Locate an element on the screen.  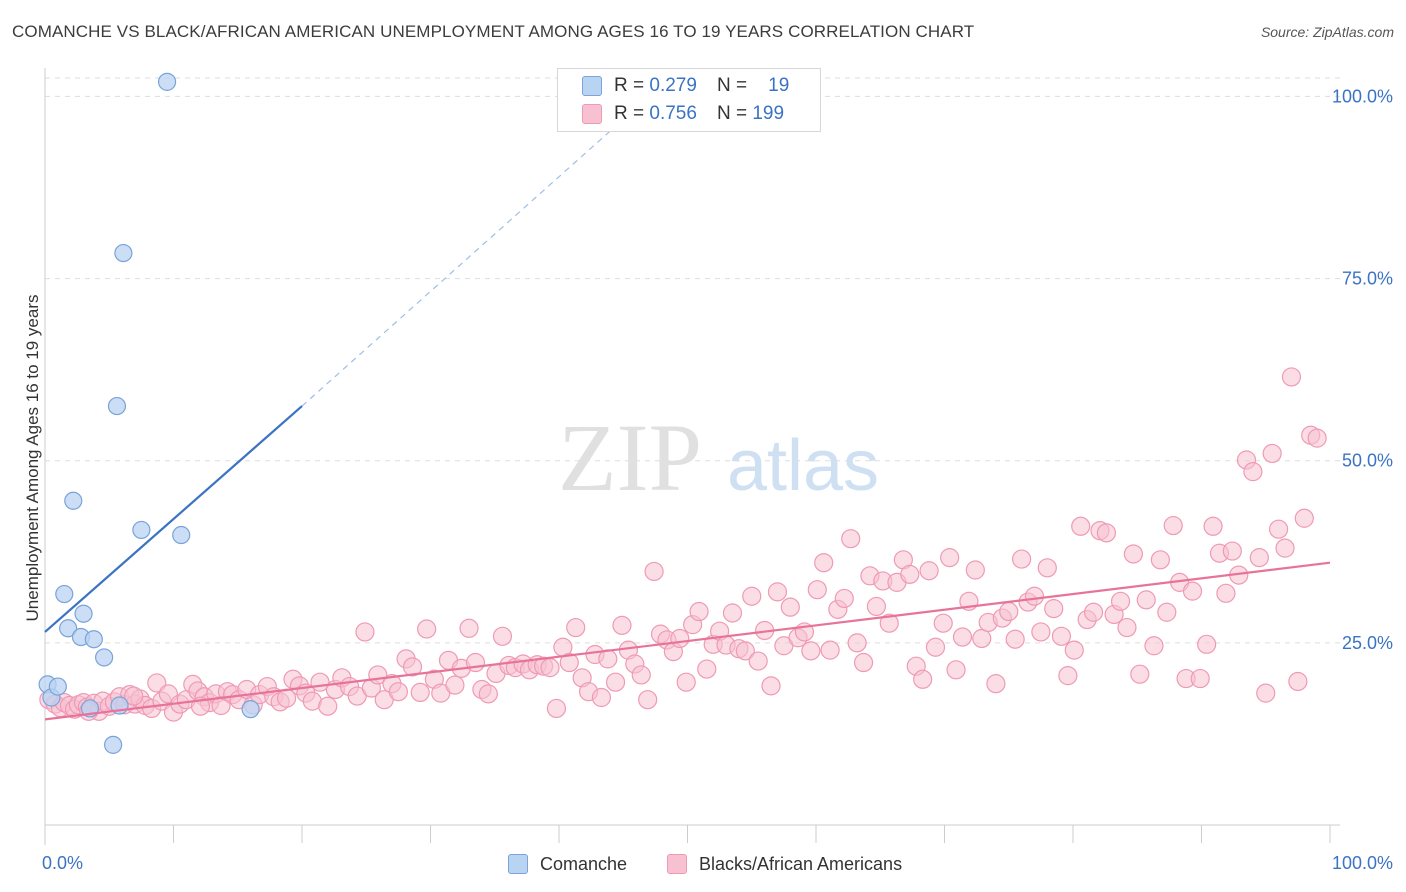
comanche-series-points is located at coordinates (149, 413).